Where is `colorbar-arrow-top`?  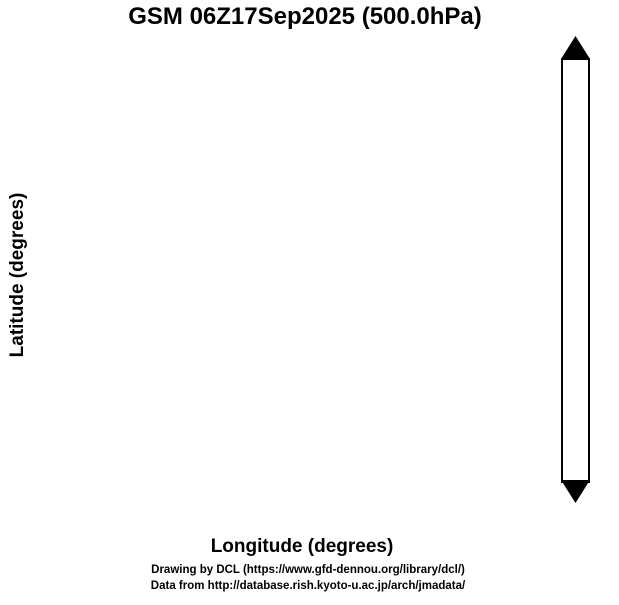 colorbar-arrow-top is located at coordinates (575, 47).